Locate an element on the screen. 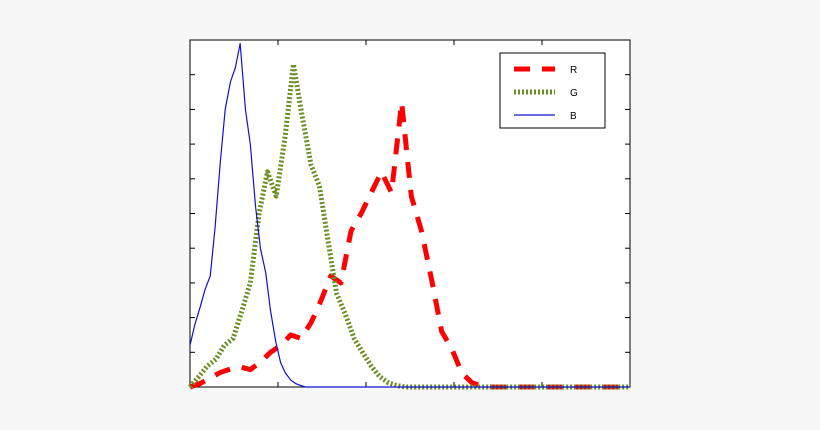 The image size is (820, 430). legend-label-g: G is located at coordinates (574, 93).